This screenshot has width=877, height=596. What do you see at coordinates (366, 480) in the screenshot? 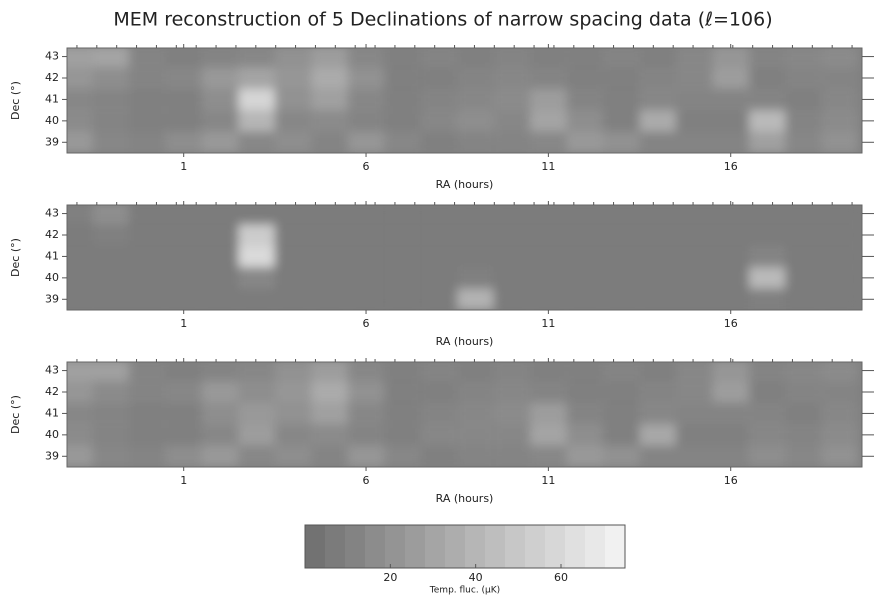
I see `x-tick-label: 6` at bounding box center [366, 480].